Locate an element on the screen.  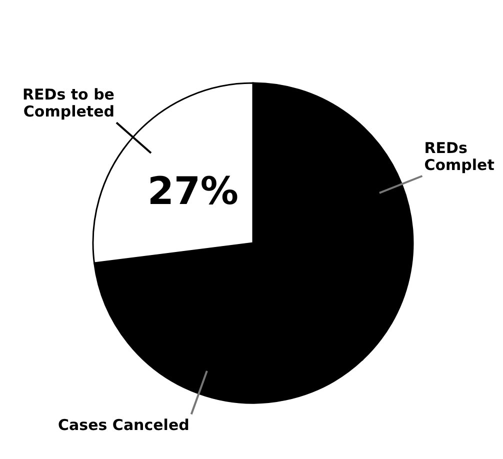
slice-label: Cases Canceled is located at coordinates (124, 425).